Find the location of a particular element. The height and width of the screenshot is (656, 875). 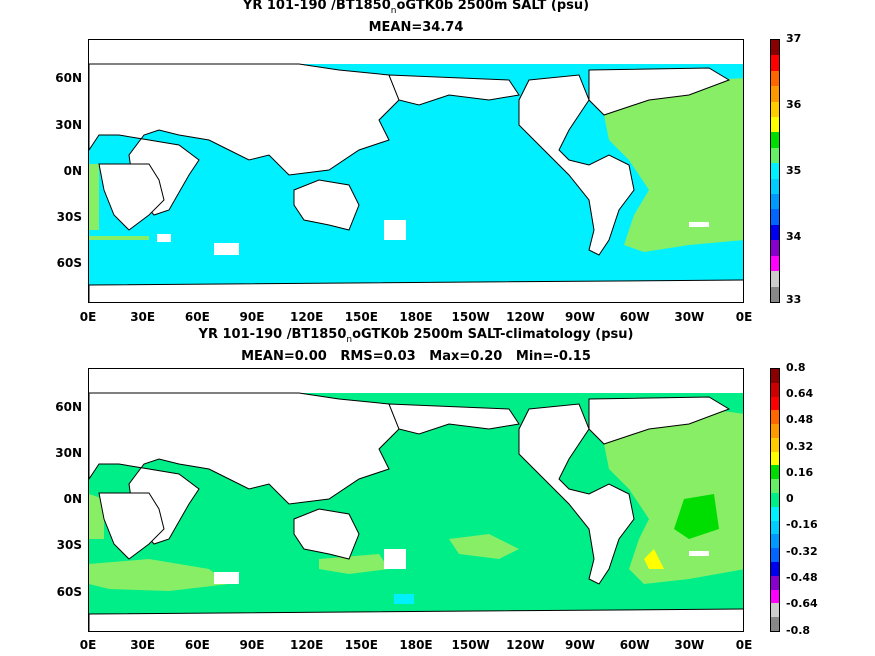

panel1-xlabel-6: 180E is located at coordinates (416, 317).